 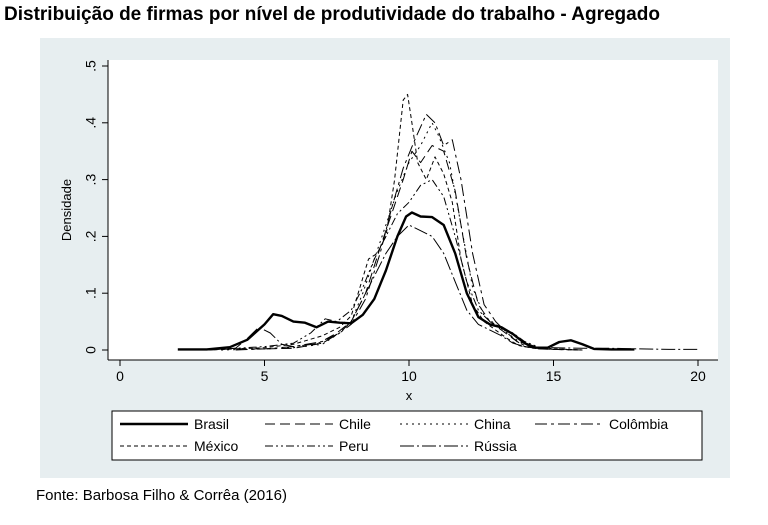 I want to click on legend-label-rússia: Rússia, so click(x=495, y=446).